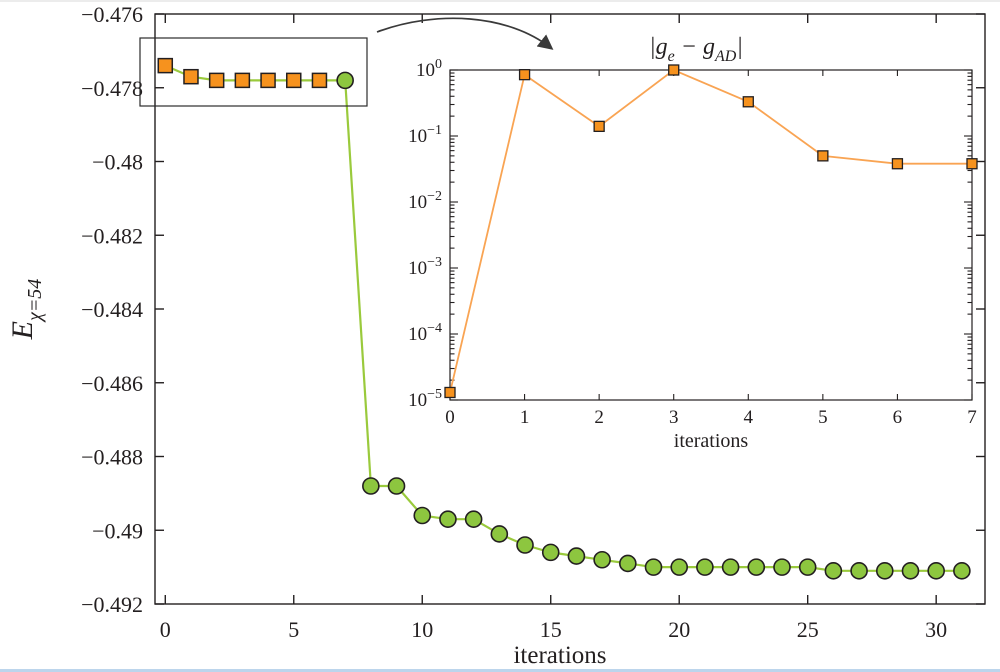 This screenshot has height=672, width=1000. What do you see at coordinates (112, 235) in the screenshot?
I see `main-y-tick-label: −0.482` at bounding box center [112, 235].